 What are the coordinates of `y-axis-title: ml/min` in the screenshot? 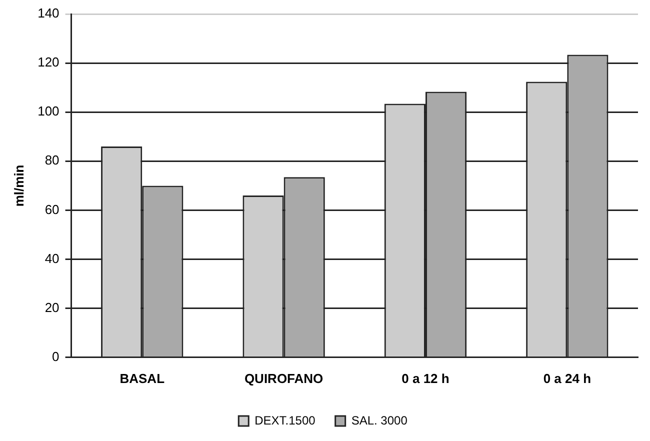 It's located at (18, 185).